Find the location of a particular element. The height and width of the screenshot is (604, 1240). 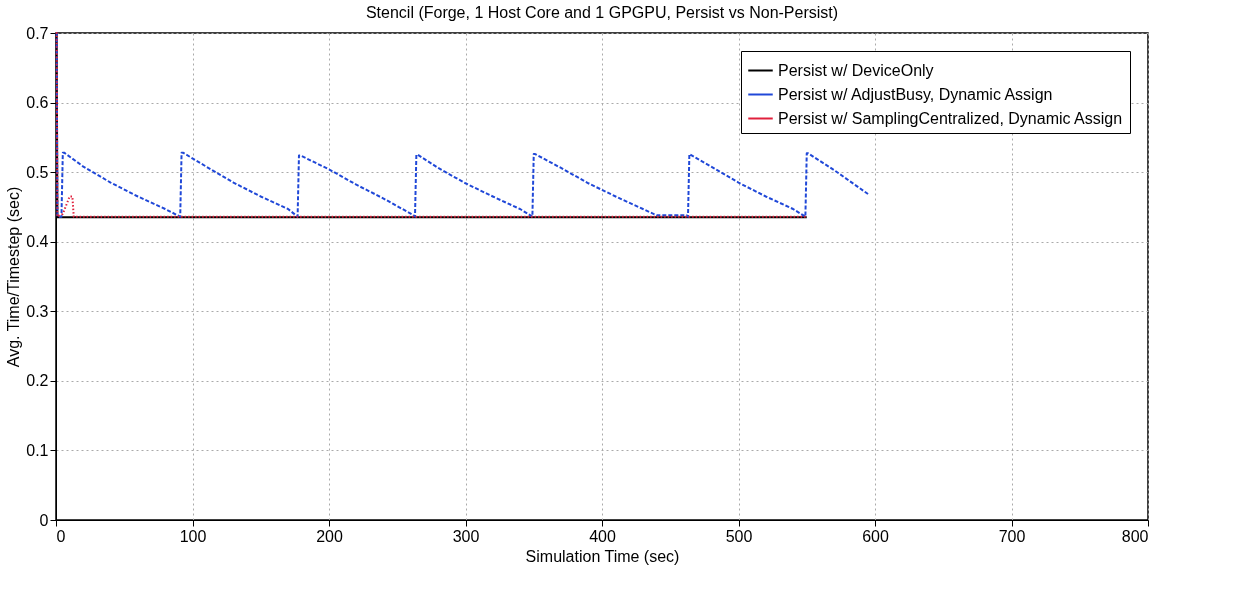

x-tick-label: 800 is located at coordinates (1135, 536).